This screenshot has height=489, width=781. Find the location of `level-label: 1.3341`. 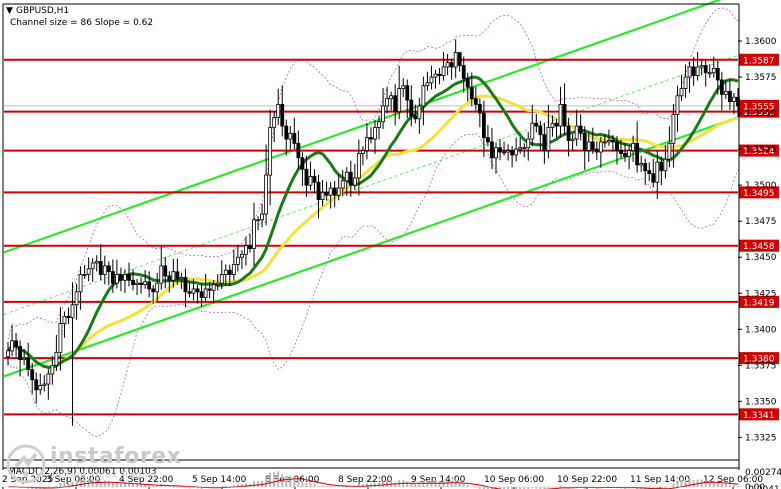

level-label: 1.3341 is located at coordinates (759, 416).